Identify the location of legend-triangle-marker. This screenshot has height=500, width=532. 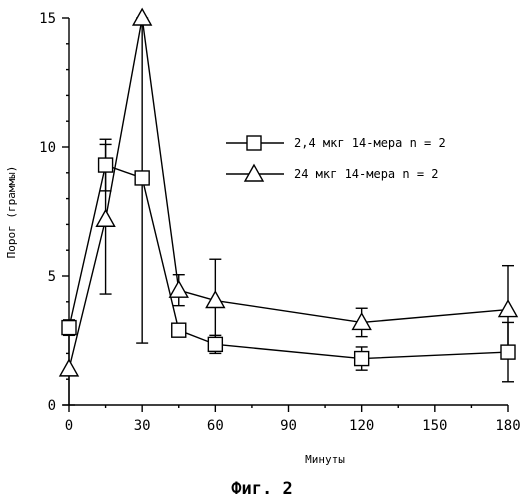
(254, 173).